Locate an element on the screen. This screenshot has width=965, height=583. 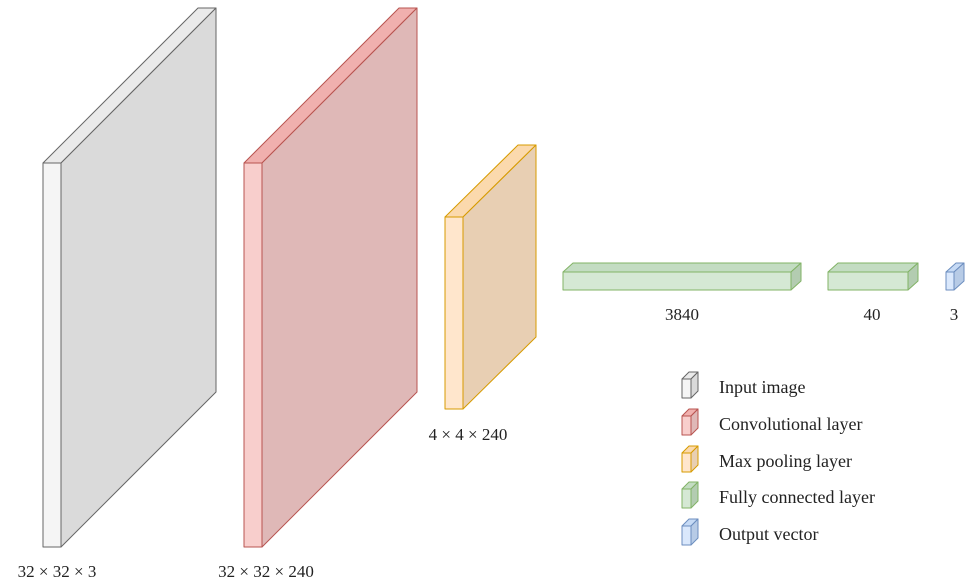
layer-conv-dim-label: 32 × 32 × 240 is located at coordinates (266, 571).